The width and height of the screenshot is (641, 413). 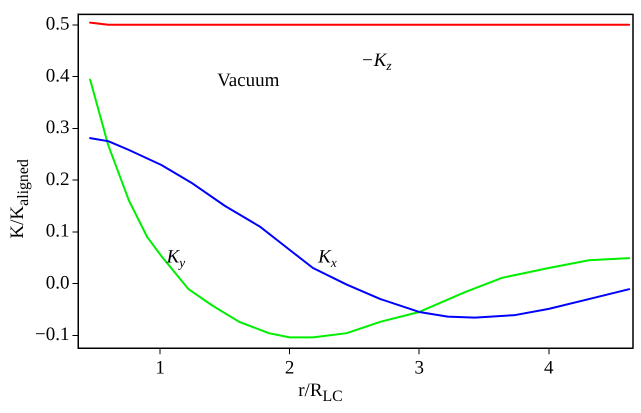 What do you see at coordinates (52, 335) in the screenshot?
I see `y-tick-label: −0.1` at bounding box center [52, 335].